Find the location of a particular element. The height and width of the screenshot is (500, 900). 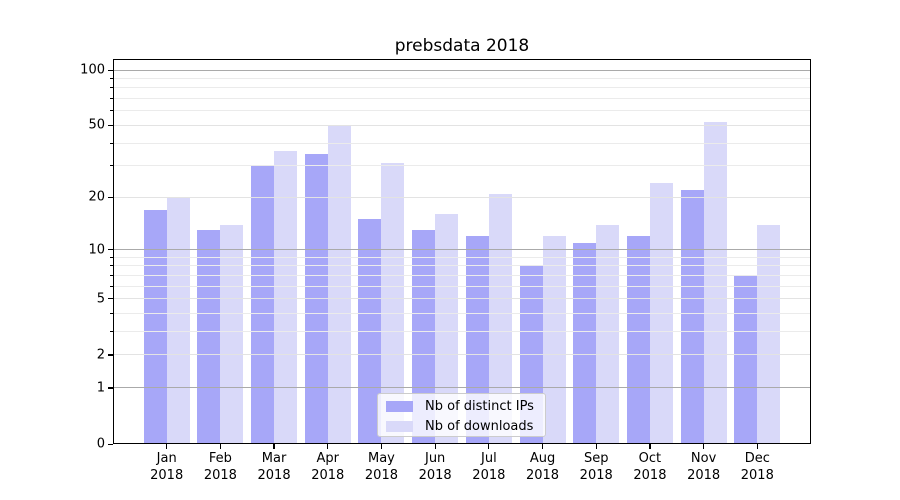

xtick-month-text: Jan is located at coordinates (166, 458).